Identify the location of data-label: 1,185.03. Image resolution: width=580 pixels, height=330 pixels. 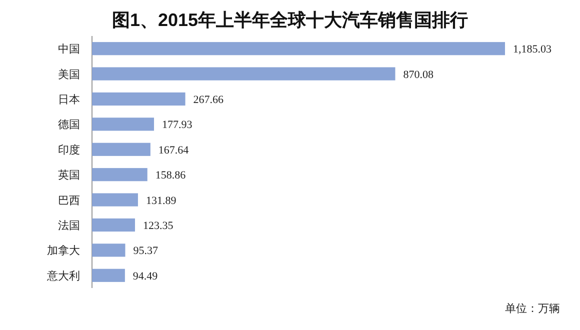
(532, 50).